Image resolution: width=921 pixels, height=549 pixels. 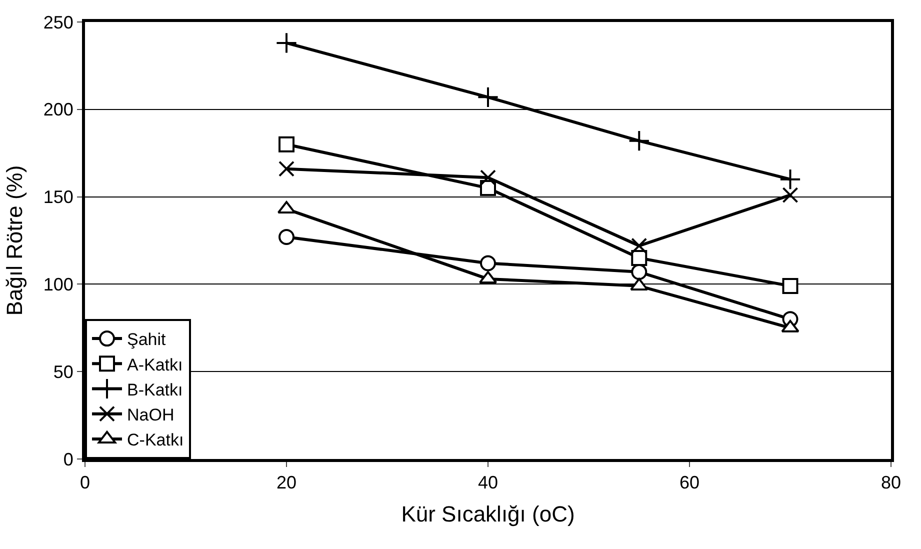 What do you see at coordinates (155, 364) in the screenshot?
I see `legend-label: A-Katkı` at bounding box center [155, 364].